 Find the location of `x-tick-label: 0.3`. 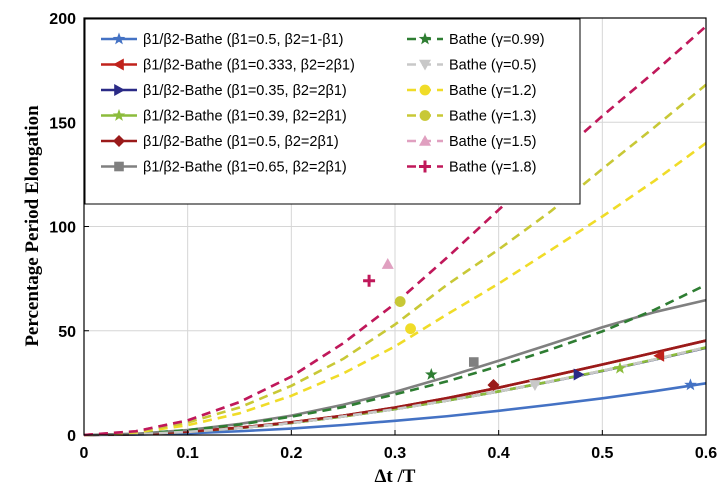

x-tick-label: 0.3 is located at coordinates (395, 453).